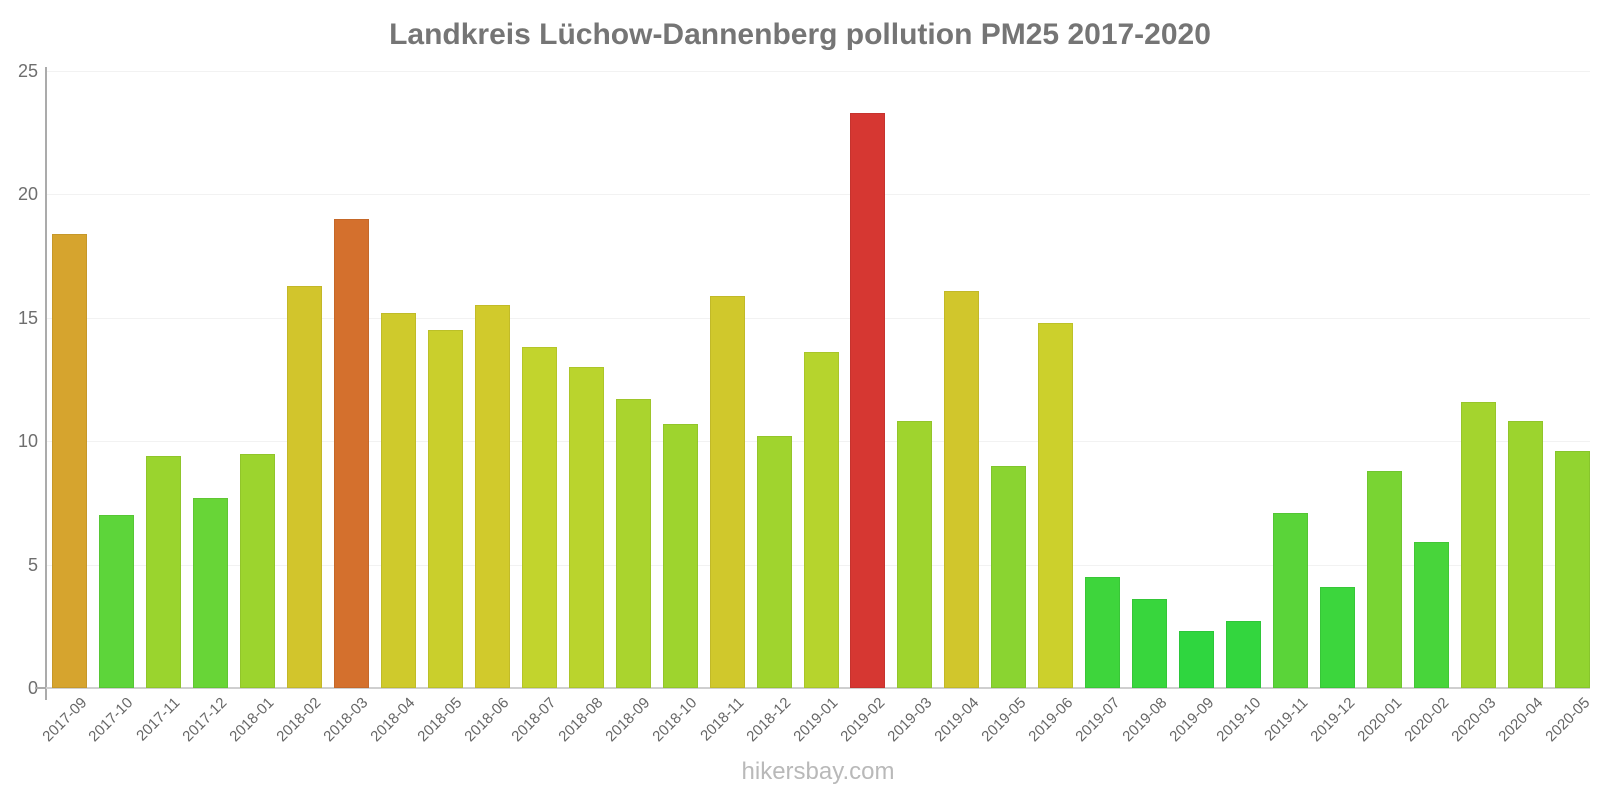  What do you see at coordinates (46, 383) in the screenshot?
I see `y-axis-line` at bounding box center [46, 383].